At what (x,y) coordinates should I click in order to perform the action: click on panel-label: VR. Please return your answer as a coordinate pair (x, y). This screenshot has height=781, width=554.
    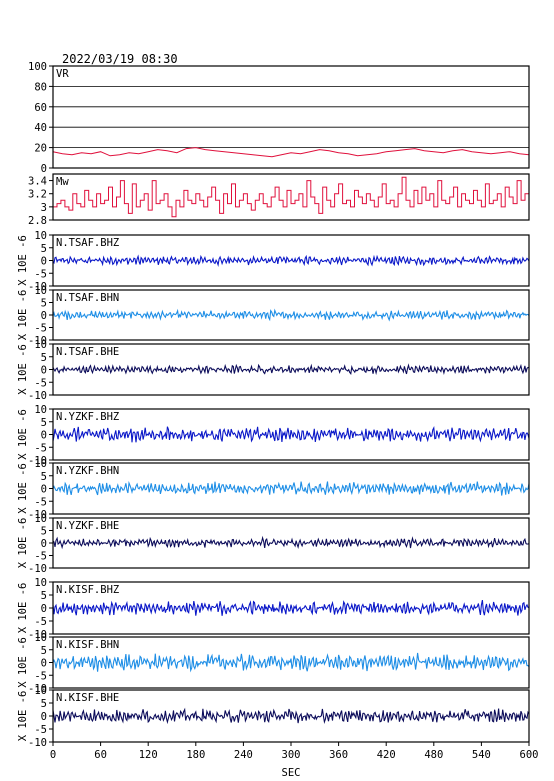
    Looking at the image, I should click on (62, 74).